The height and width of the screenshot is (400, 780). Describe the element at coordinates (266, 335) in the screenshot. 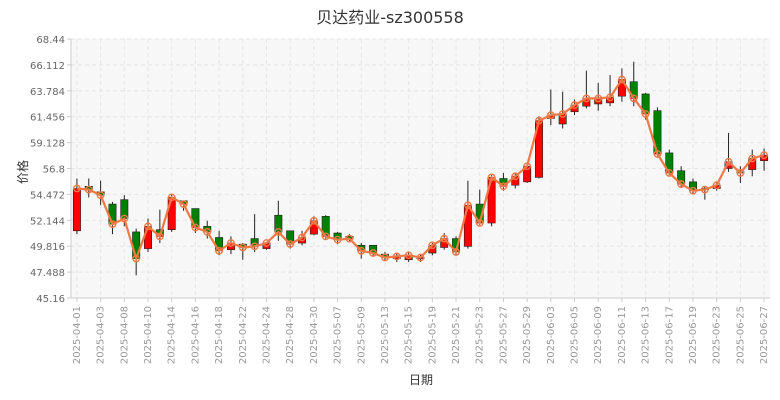

I see `x-tick-label: 2025-04-24` at that location.